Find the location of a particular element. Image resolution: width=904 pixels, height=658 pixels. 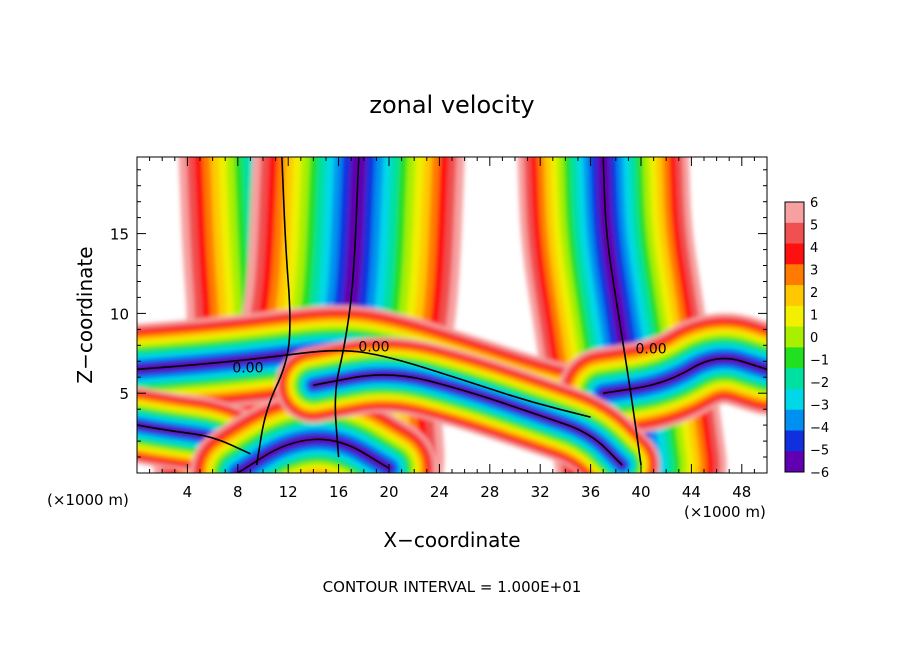

colorbar-label: 1 is located at coordinates (814, 316).